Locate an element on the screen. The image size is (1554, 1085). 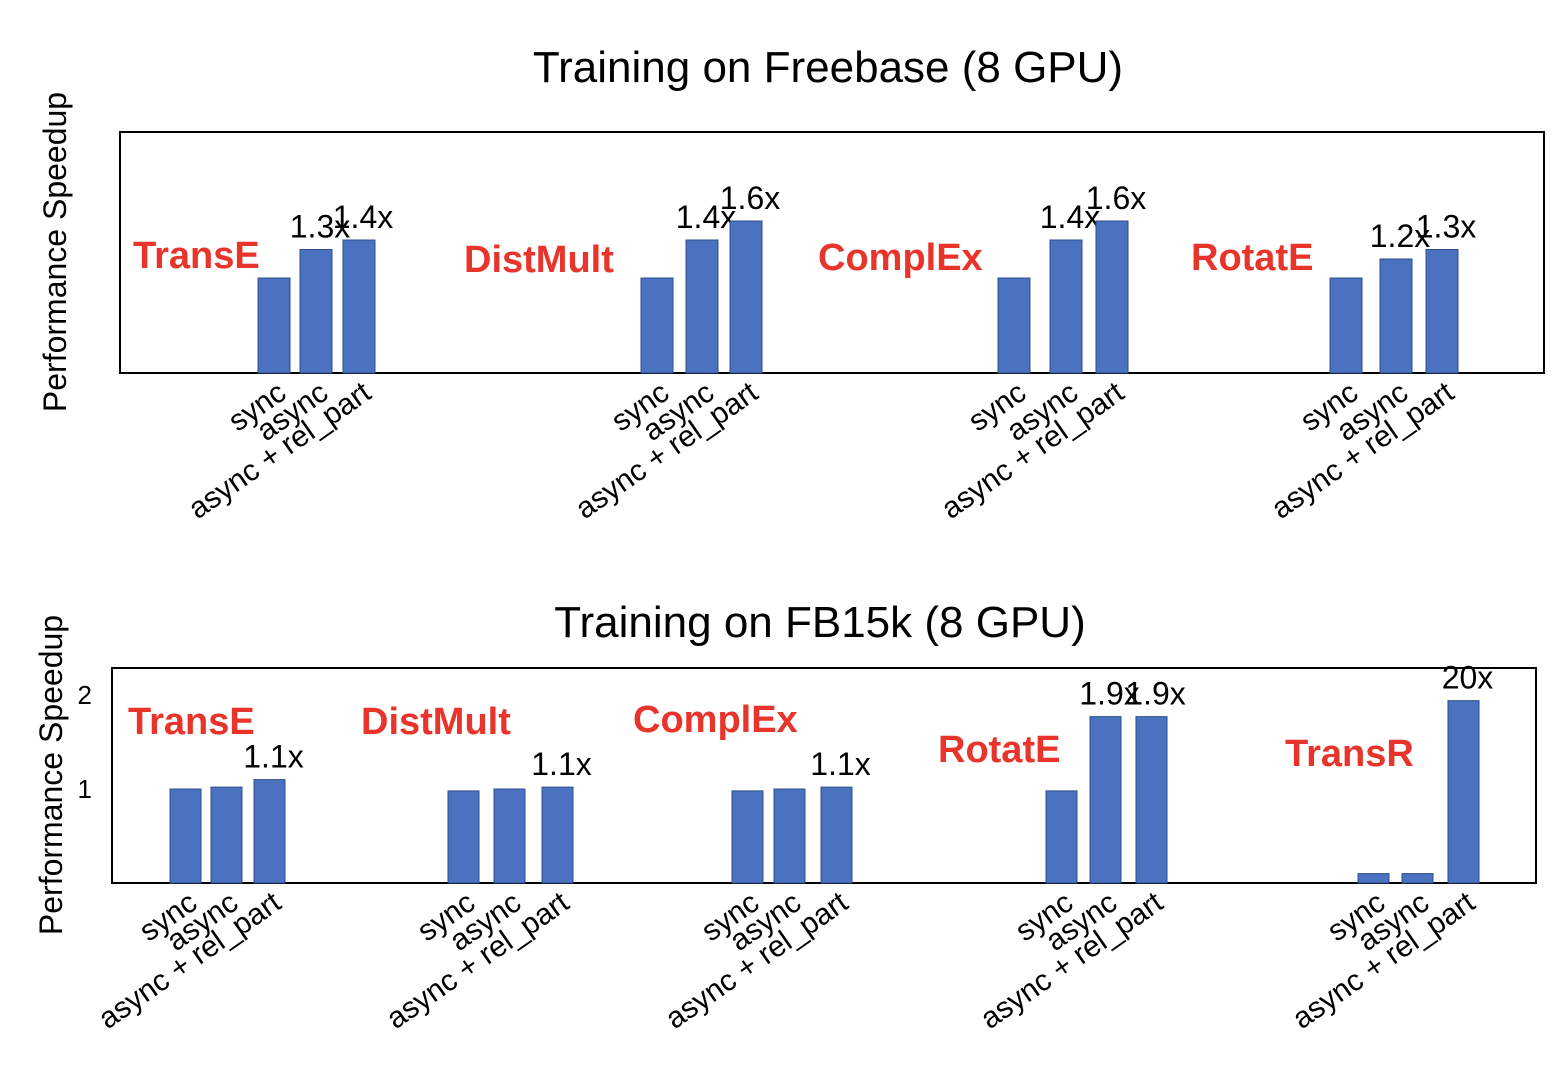
data-label: 20x is located at coordinates (1468, 678).